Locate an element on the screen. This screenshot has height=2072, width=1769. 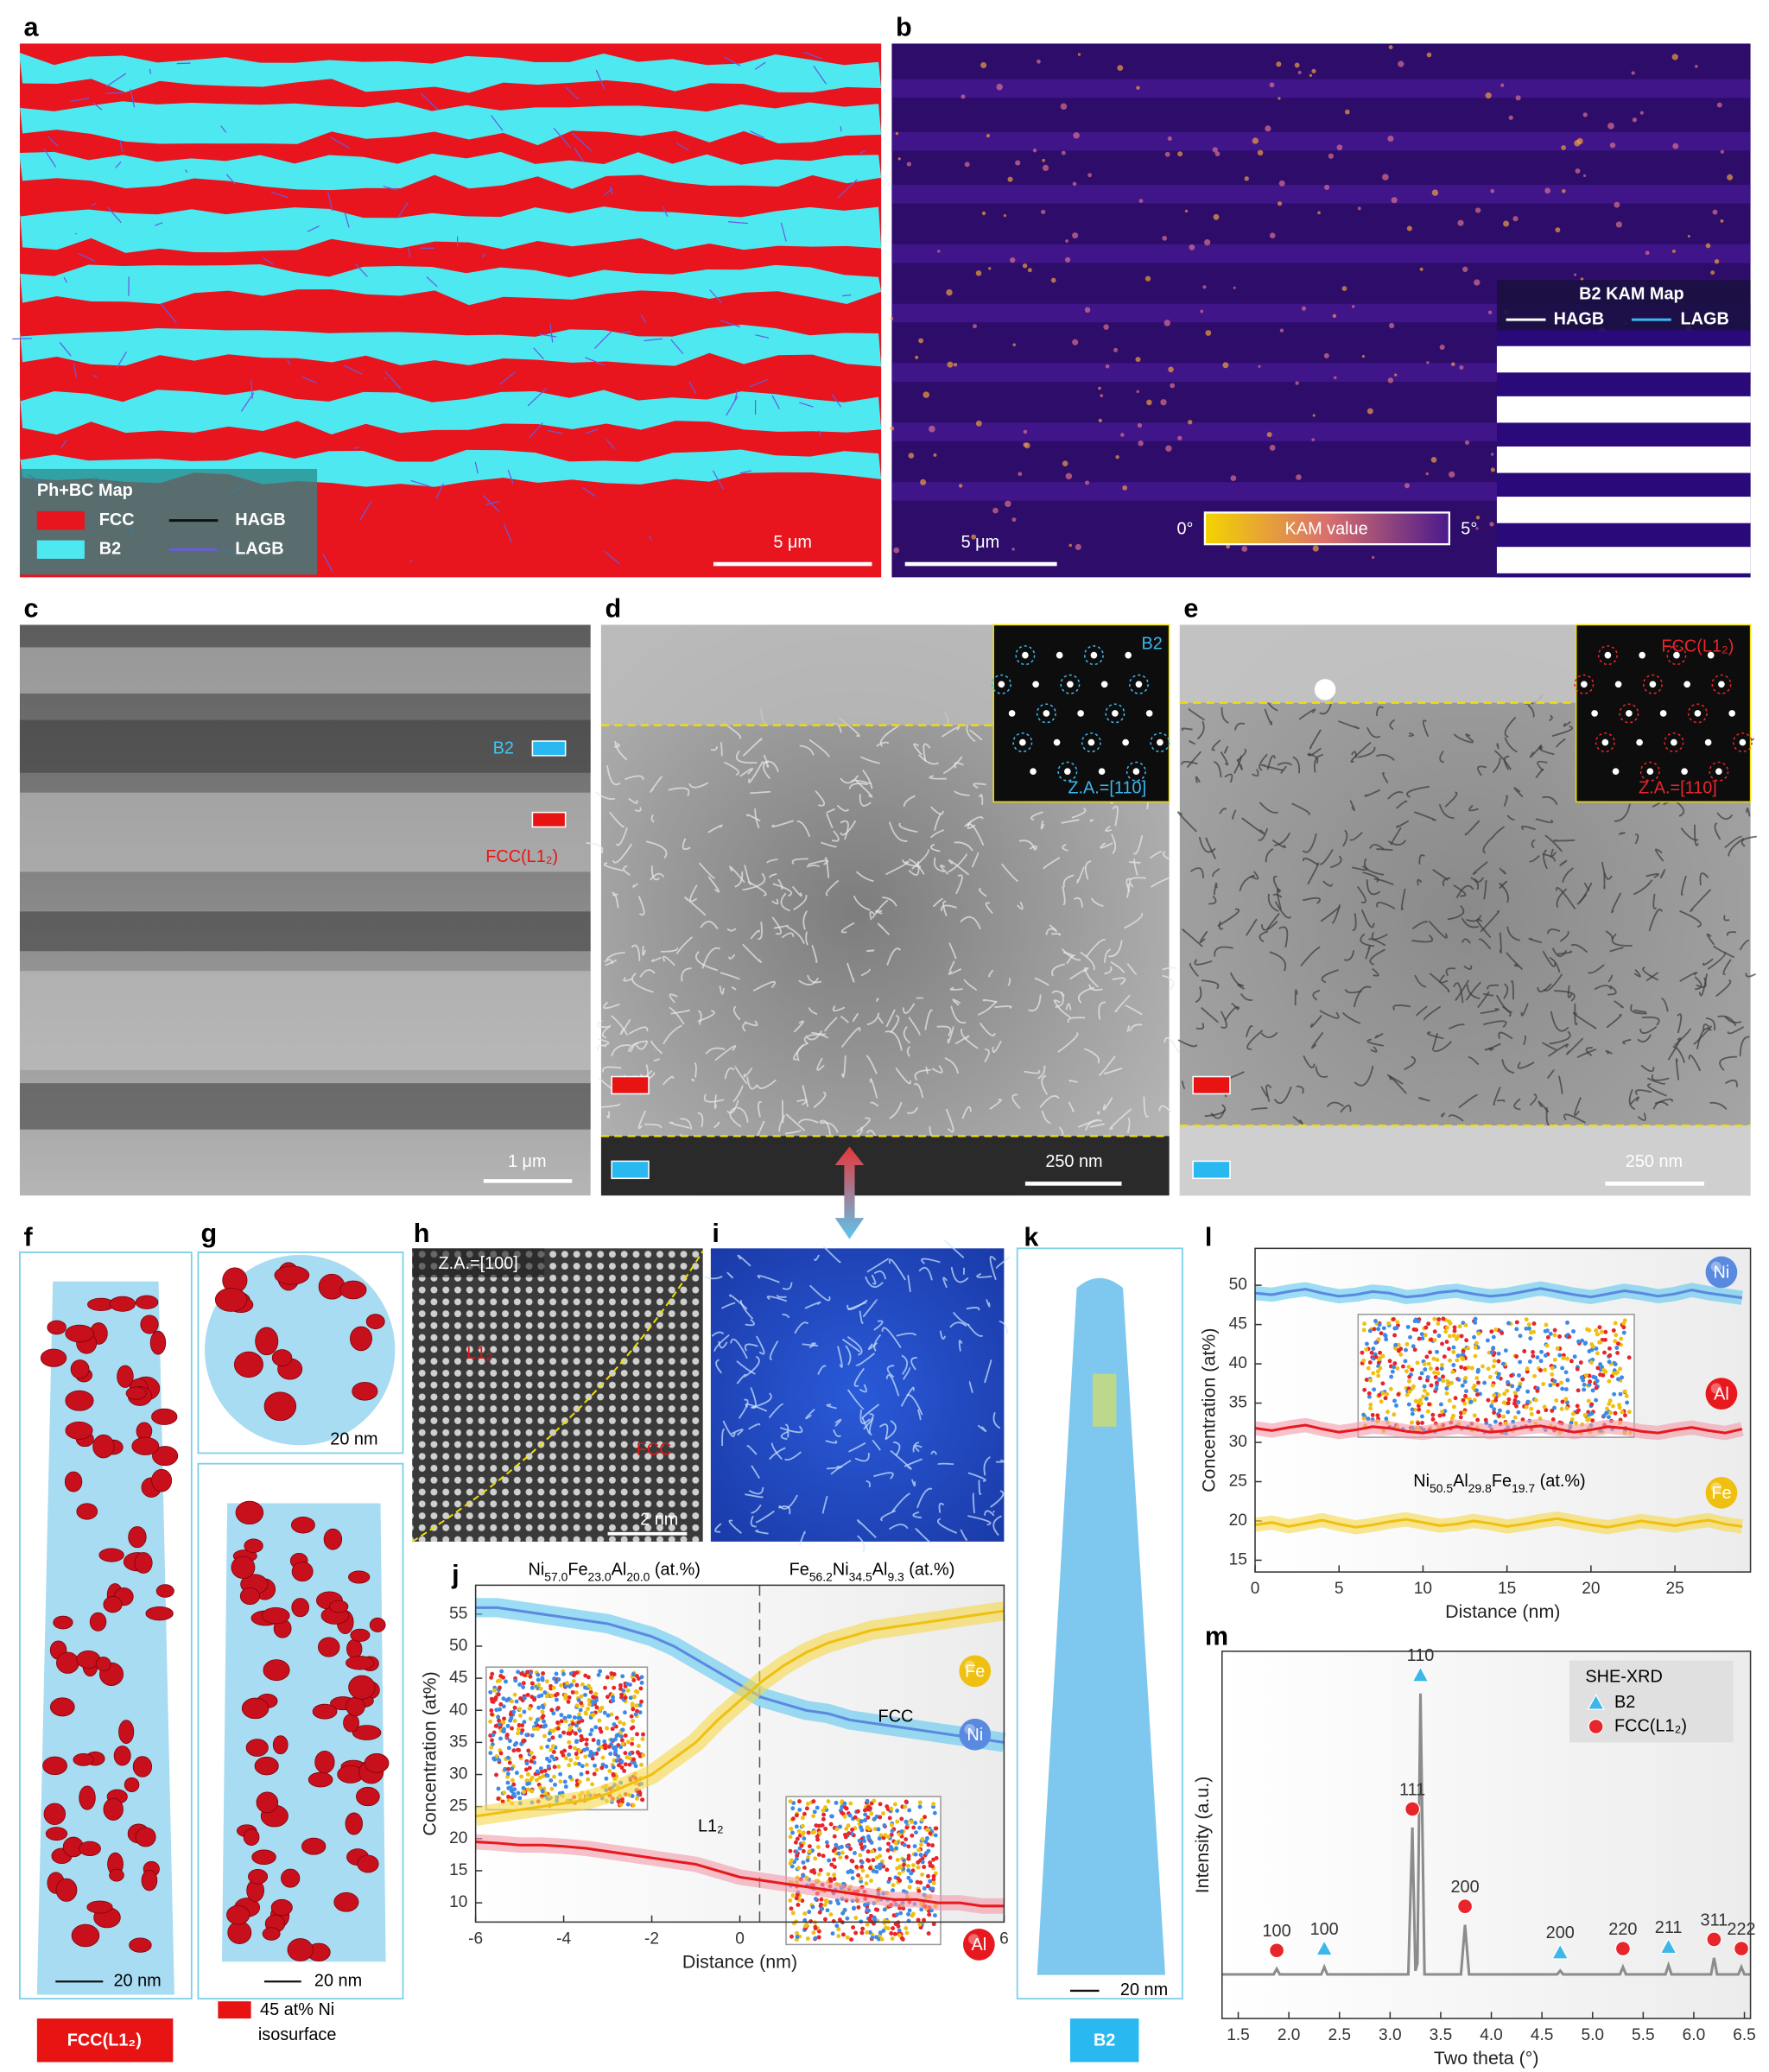
phase-label: B2 is located at coordinates (503, 747).